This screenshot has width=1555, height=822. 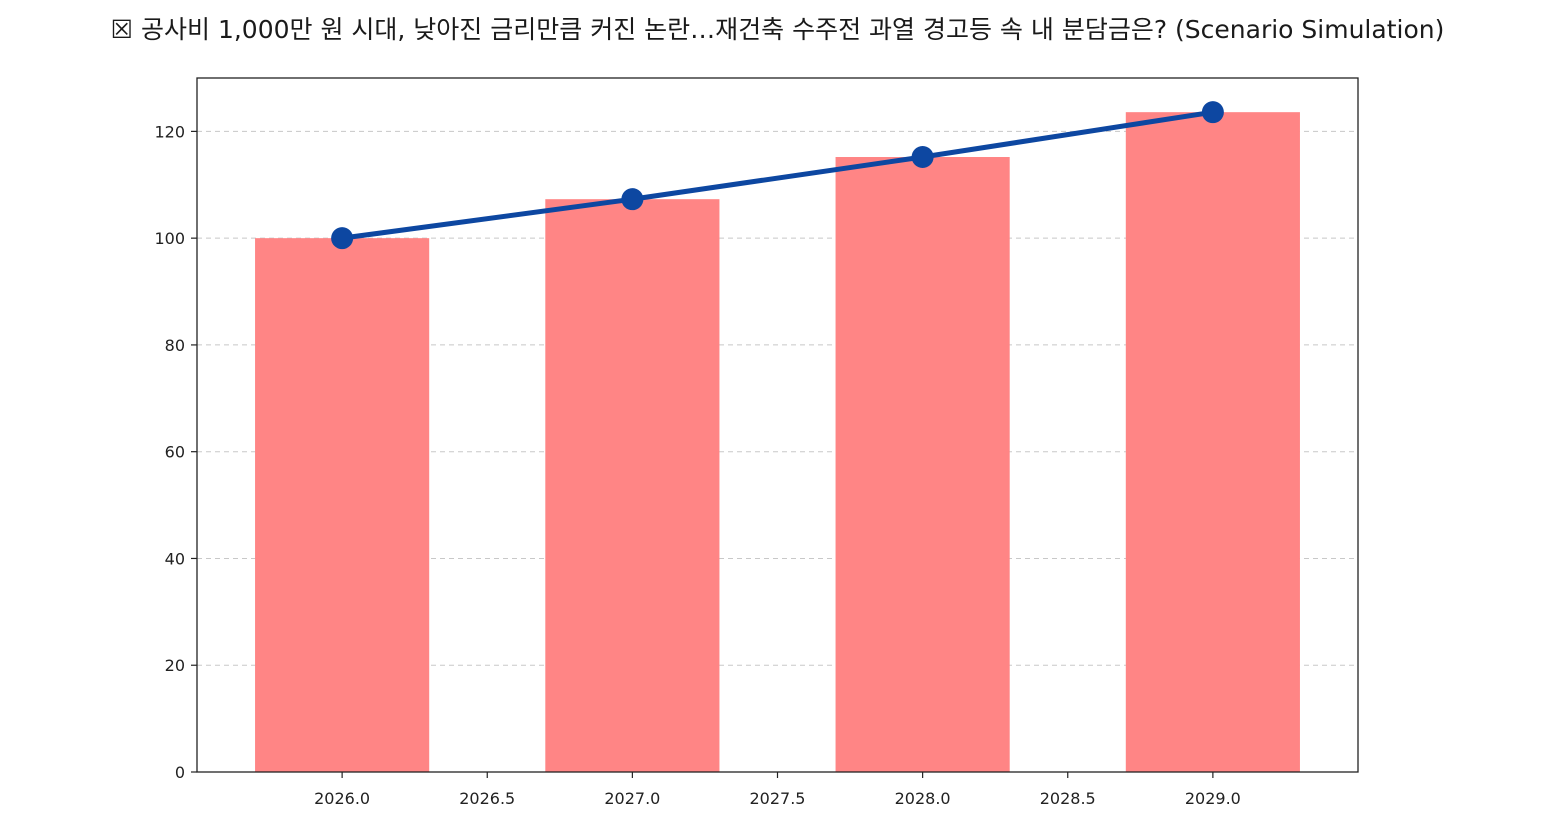 What do you see at coordinates (1213, 798) in the screenshot?
I see `x-tick-label: 2029.0` at bounding box center [1213, 798].